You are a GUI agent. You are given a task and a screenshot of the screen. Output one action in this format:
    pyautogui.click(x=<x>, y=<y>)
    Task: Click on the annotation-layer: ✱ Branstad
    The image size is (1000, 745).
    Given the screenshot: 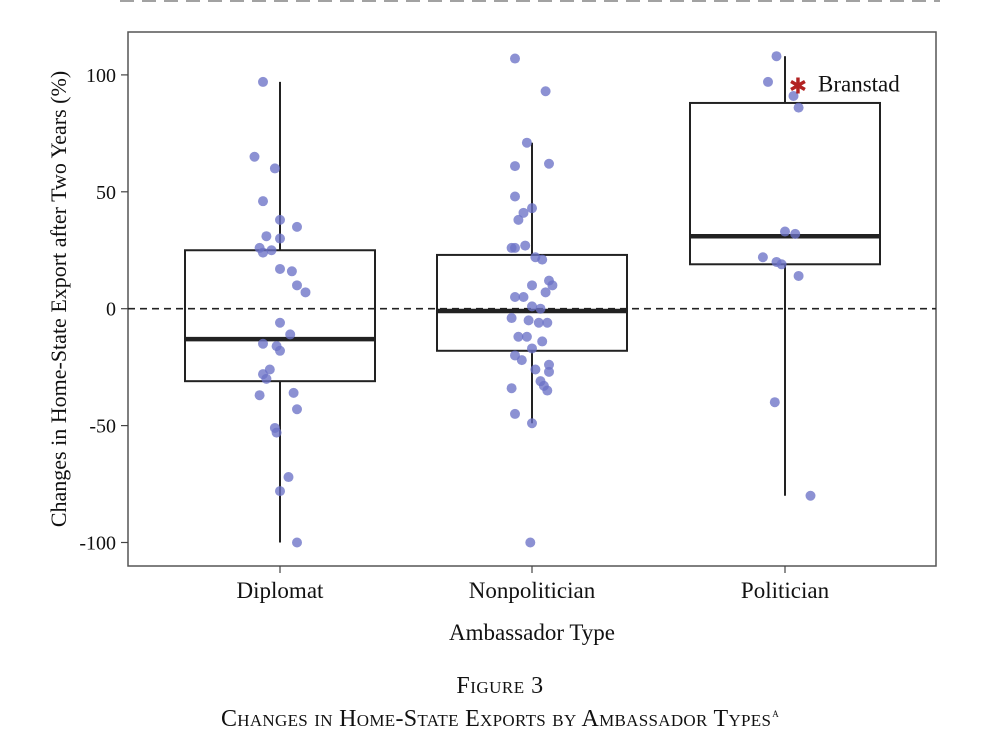 What is the action you would take?
    pyautogui.click(x=844, y=85)
    